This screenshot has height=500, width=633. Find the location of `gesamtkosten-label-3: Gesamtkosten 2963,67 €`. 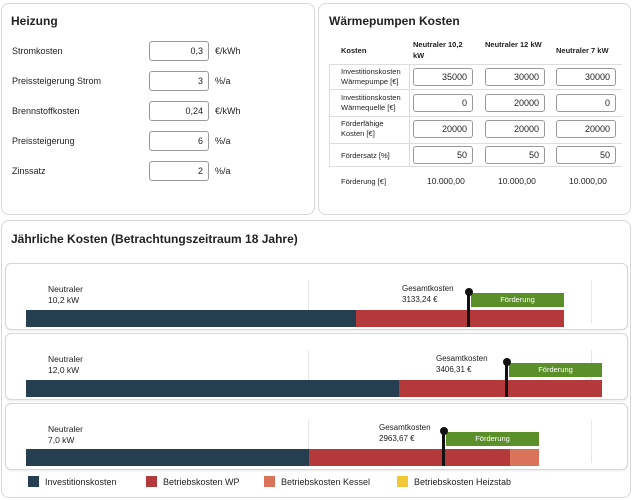

gesamtkosten-label-3: Gesamtkosten 2963,67 € is located at coordinates (405, 433).